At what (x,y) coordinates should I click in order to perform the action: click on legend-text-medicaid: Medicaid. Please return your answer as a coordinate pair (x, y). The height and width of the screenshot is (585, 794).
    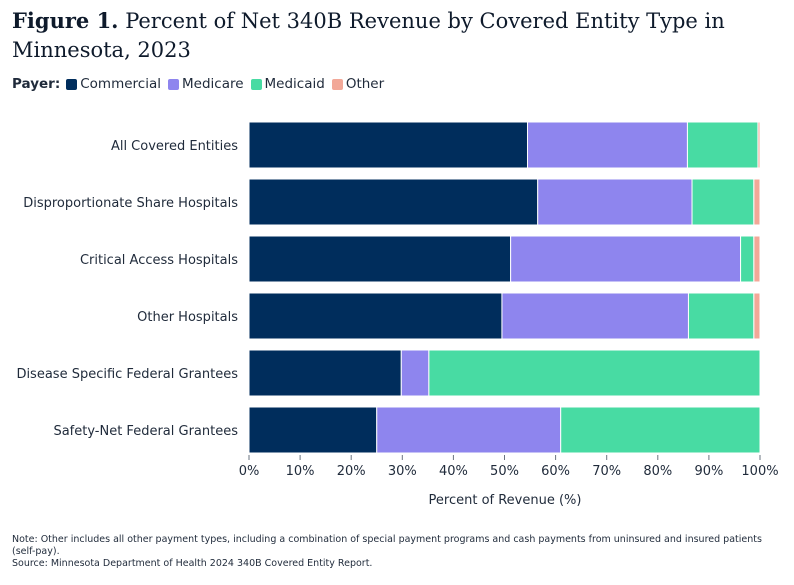
    Looking at the image, I should click on (294, 84).